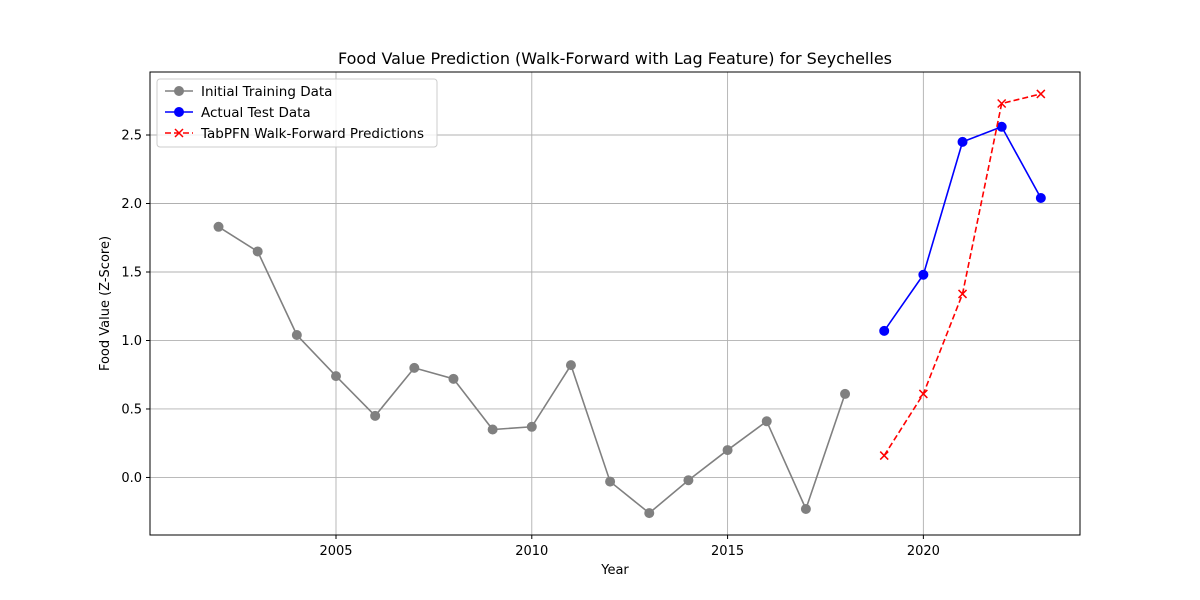 This screenshot has width=1200, height=600. Describe the element at coordinates (335, 551) in the screenshot. I see `x-tick-label: 2005` at that location.